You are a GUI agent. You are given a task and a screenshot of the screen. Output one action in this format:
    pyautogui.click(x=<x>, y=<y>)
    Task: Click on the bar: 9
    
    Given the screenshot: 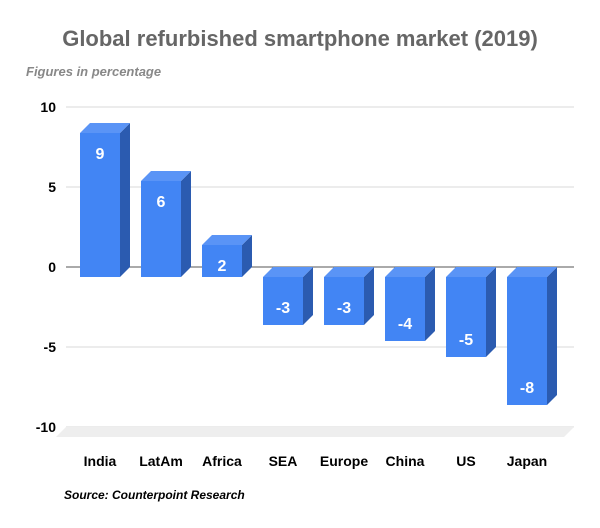 What is the action you would take?
    pyautogui.click(x=105, y=200)
    